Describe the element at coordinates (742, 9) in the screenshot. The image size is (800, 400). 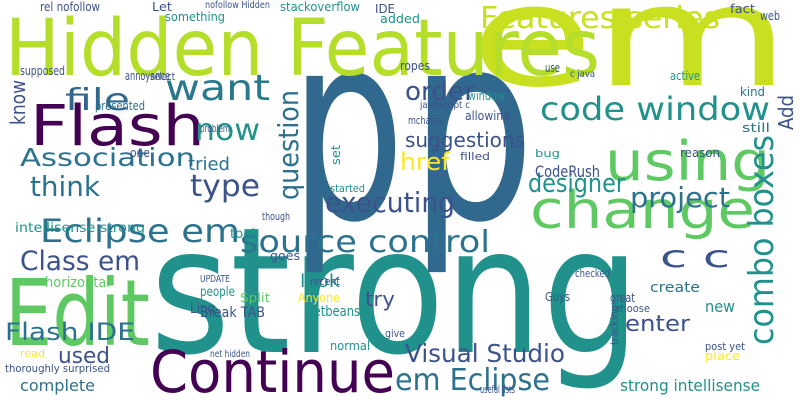
I see `word: fact` at that location.